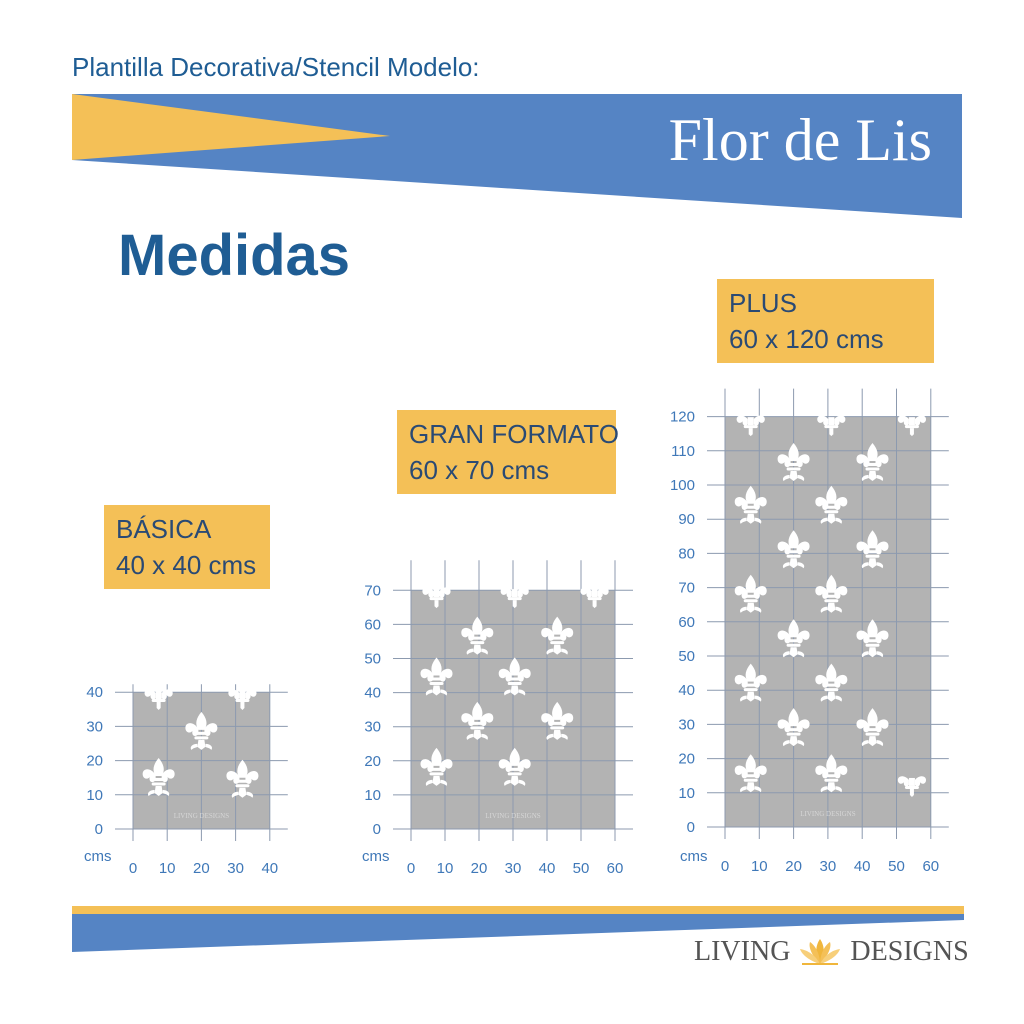 The width and height of the screenshot is (1024, 1024). I want to click on y-tick-label: 120, so click(682, 417).